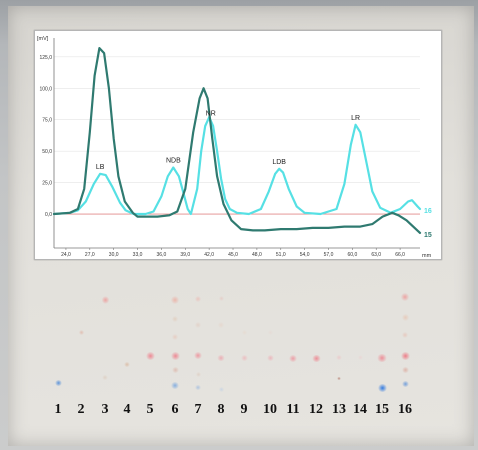 The width and height of the screenshot is (478, 450). I want to click on lane-number: 4, so click(127, 409).